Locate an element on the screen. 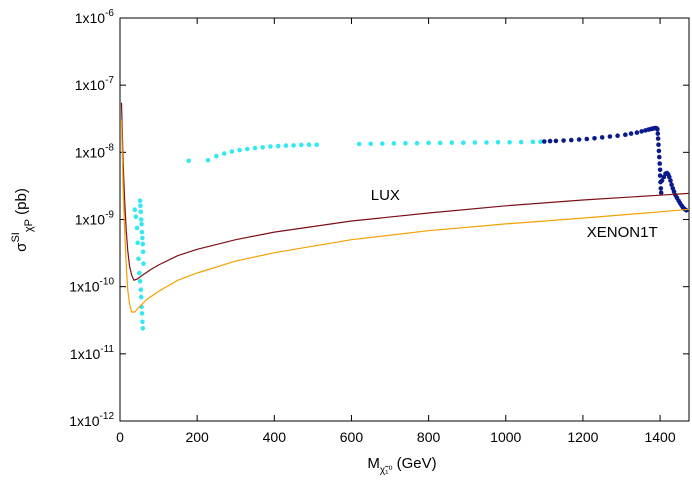 The width and height of the screenshot is (692, 481). x-tick-label: 1400 is located at coordinates (659, 437).